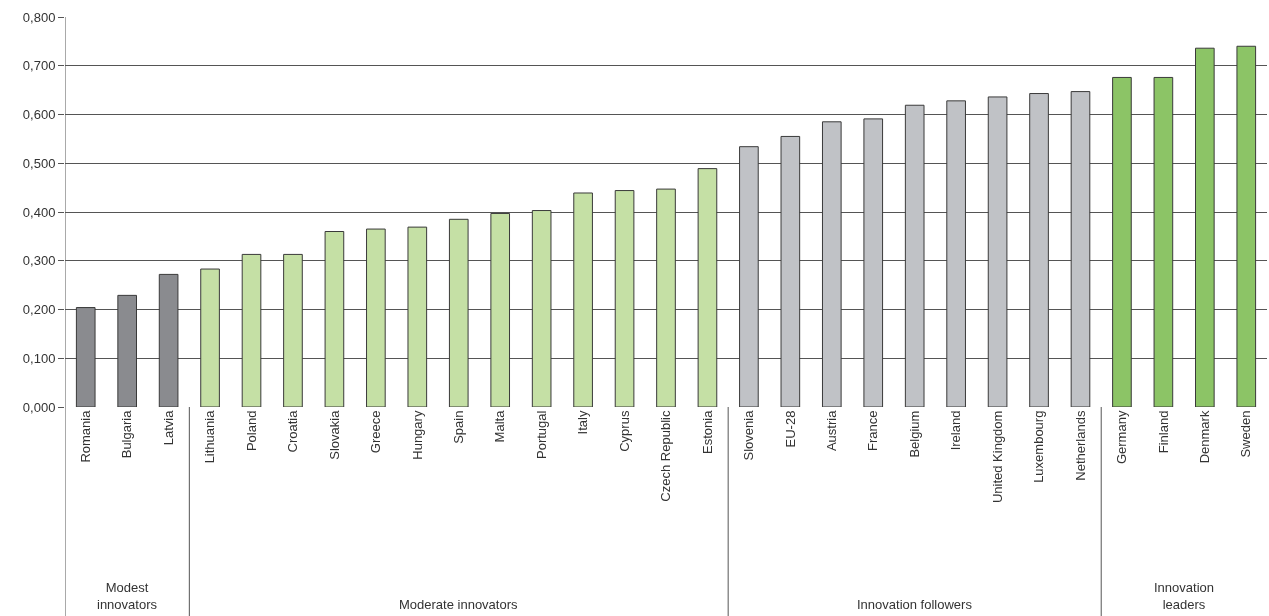  Describe the element at coordinates (707, 431) in the screenshot. I see `x-tick-label: Estonia` at that location.